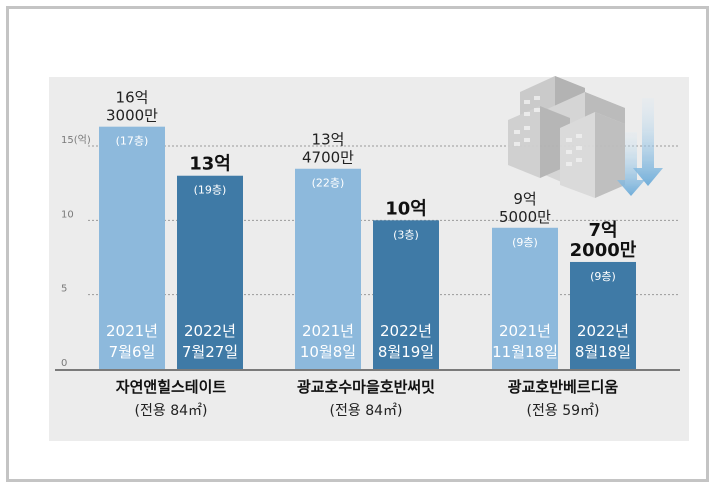 Image resolution: width=719 pixels, height=490 pixels. I want to click on bar-price-label: 9억, so click(524, 199).